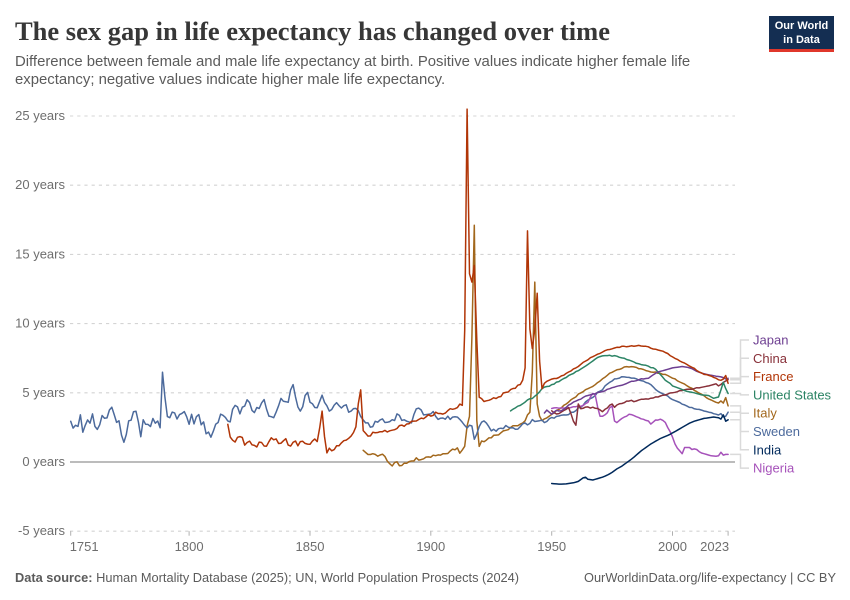 This screenshot has height=600, width=850. I want to click on svg-text: -5 years, so click(41, 530).